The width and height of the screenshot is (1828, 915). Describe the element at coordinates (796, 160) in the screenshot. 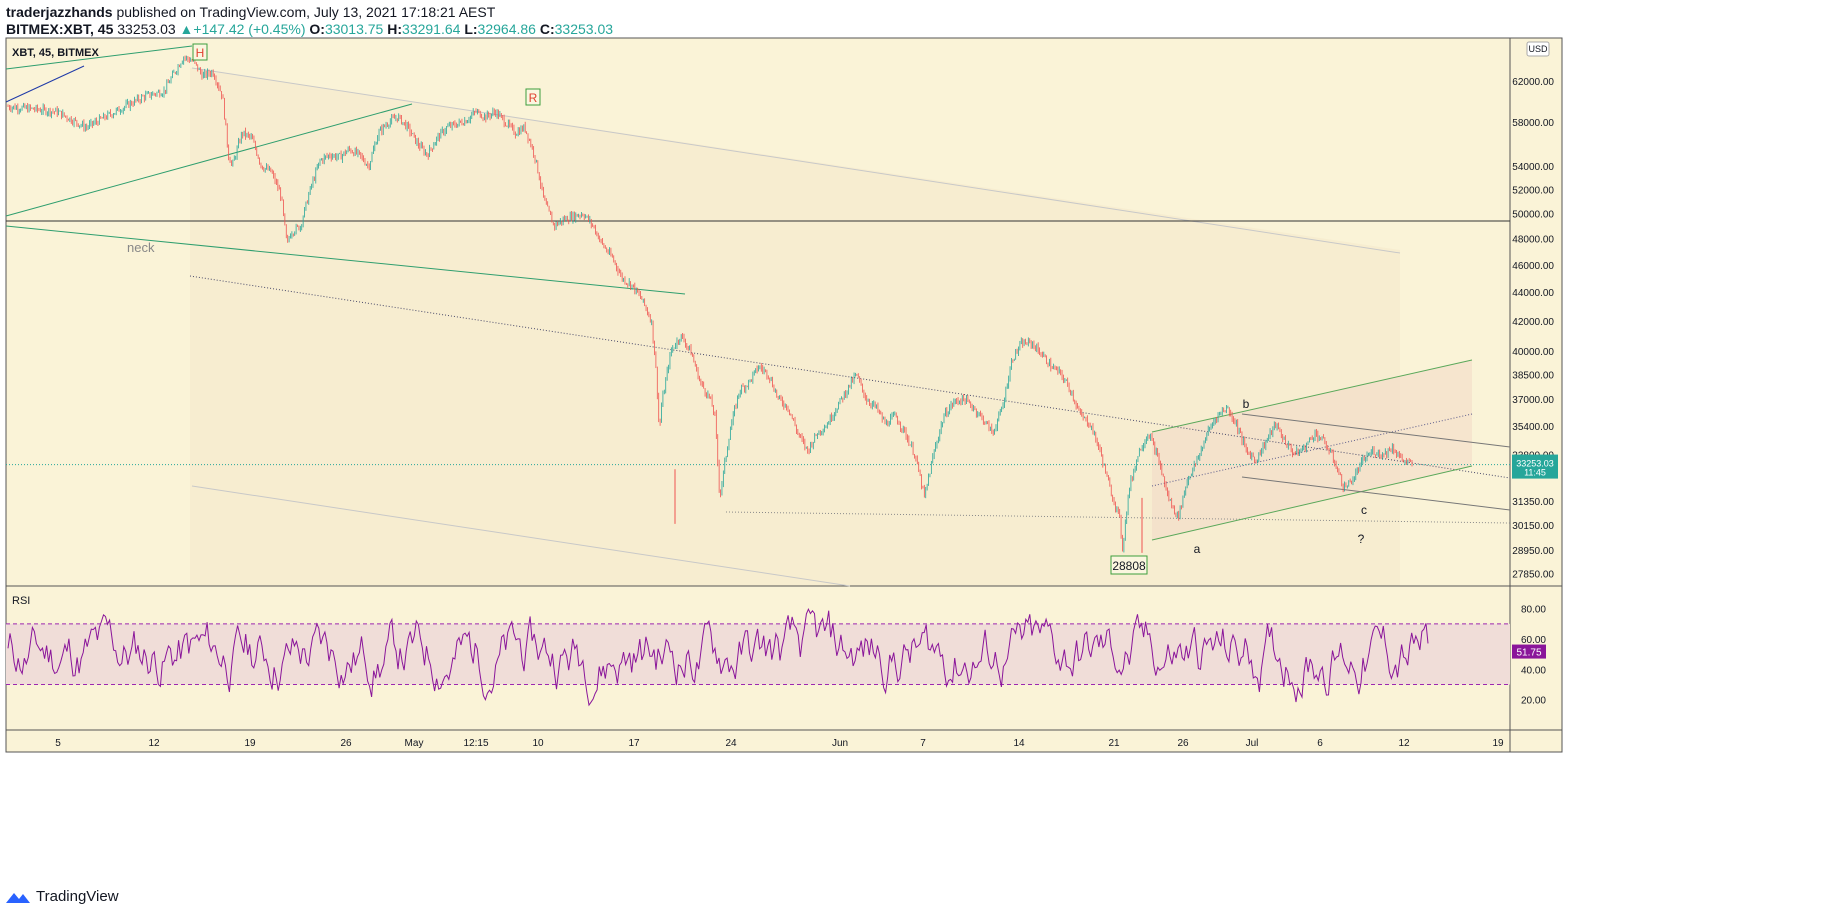

I see `upper-channel-line` at that location.